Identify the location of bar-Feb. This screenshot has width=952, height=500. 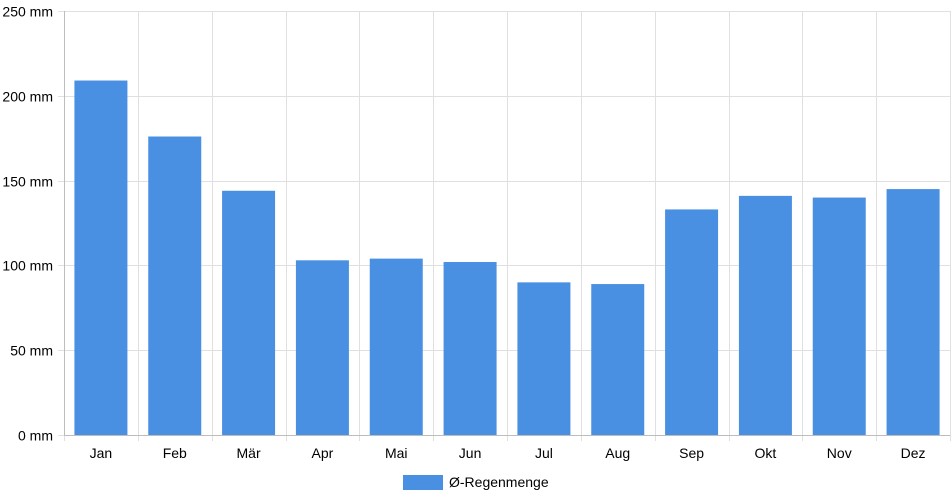
(175, 285).